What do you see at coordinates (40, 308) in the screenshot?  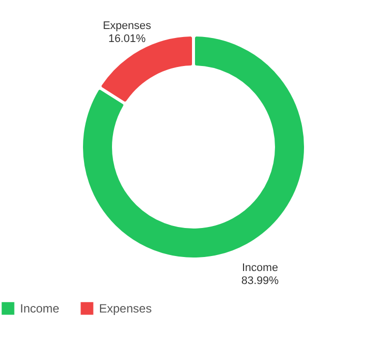 I see `legend-label: Income` at bounding box center [40, 308].